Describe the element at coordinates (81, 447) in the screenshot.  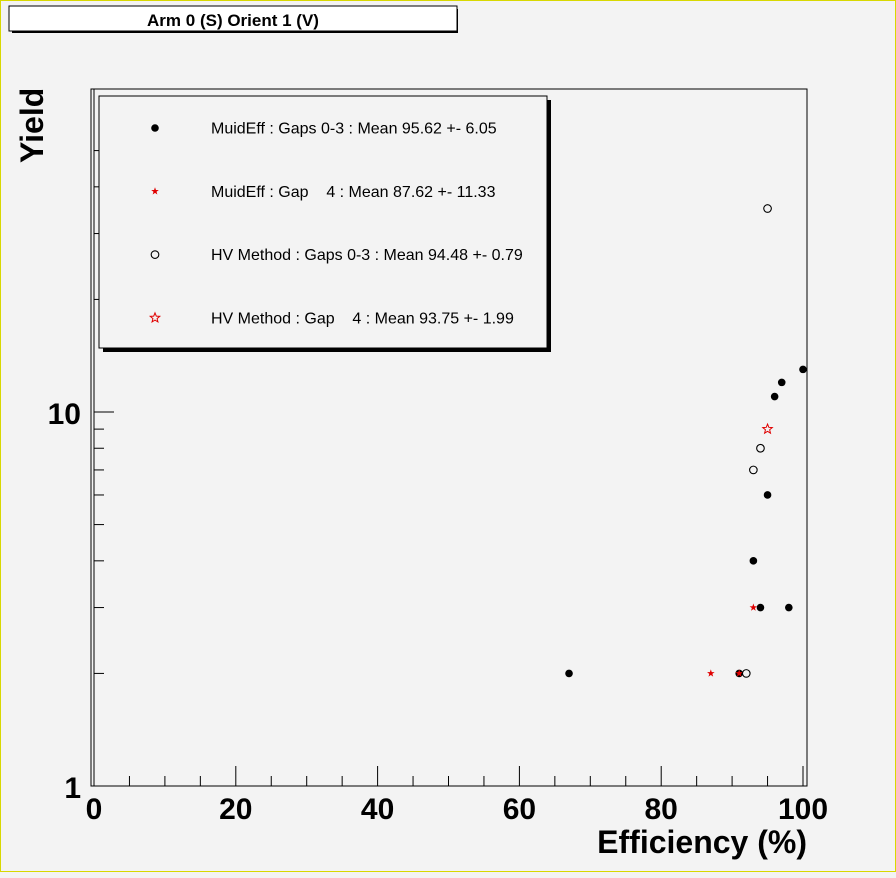
I see `y-axis: 1 10` at that location.